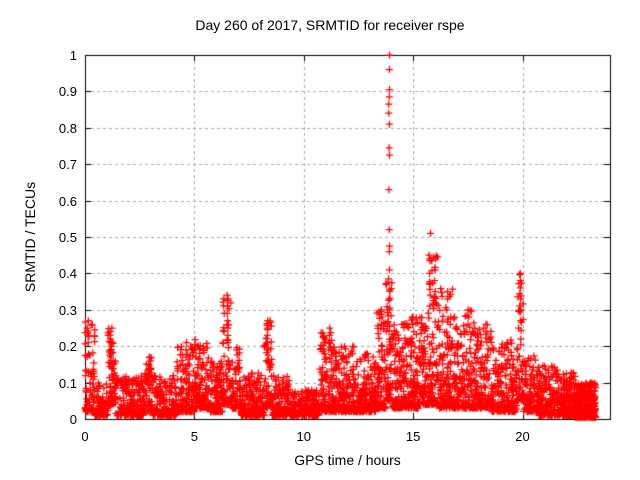 The width and height of the screenshot is (640, 480). I want to click on y-tick-label: 0.6, so click(67, 201).